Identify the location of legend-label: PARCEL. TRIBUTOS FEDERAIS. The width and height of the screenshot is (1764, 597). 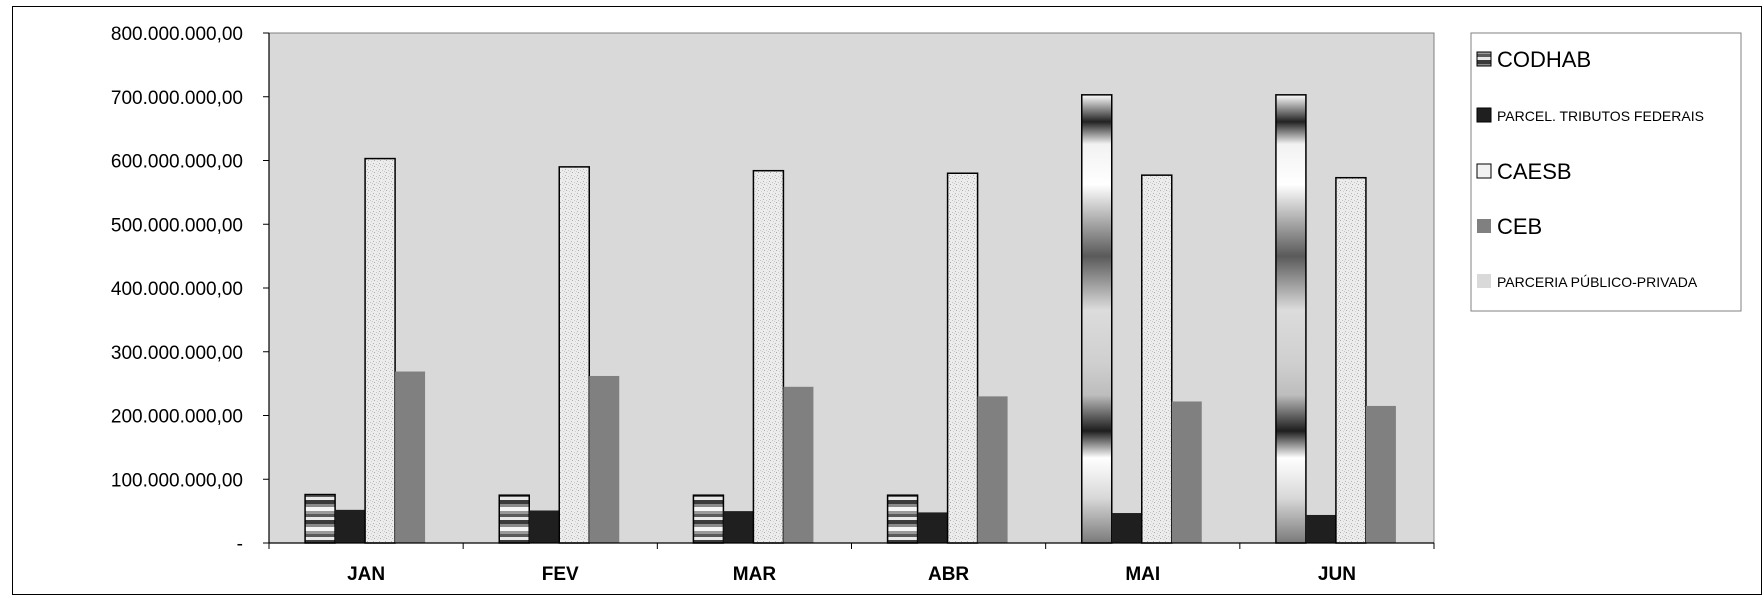
(1600, 116).